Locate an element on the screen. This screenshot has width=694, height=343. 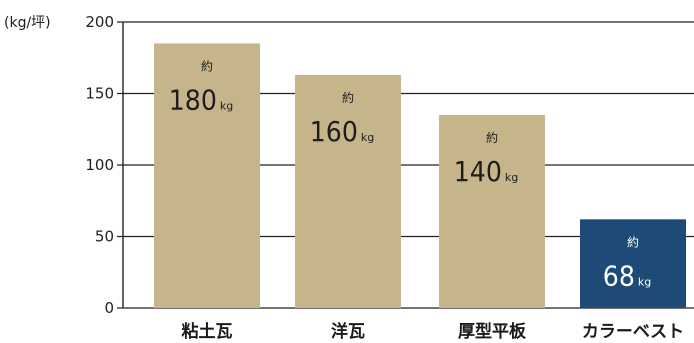
y-tick-labels: 0 50 100 150 200 is located at coordinates (99, 165).